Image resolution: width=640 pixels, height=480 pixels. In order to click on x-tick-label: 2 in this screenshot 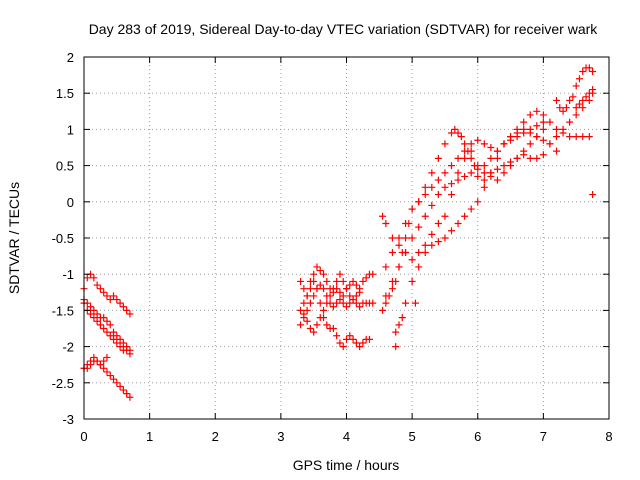, I will do `click(215, 436)`.